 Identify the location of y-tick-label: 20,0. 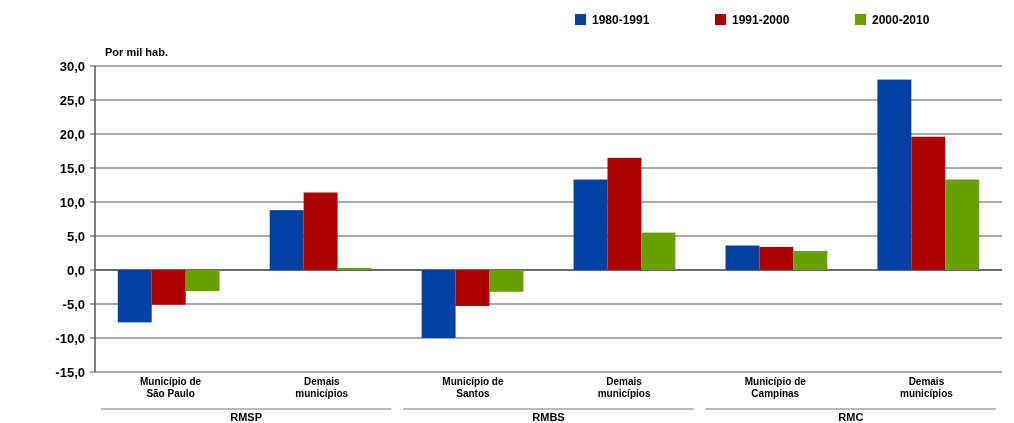
(72, 134).